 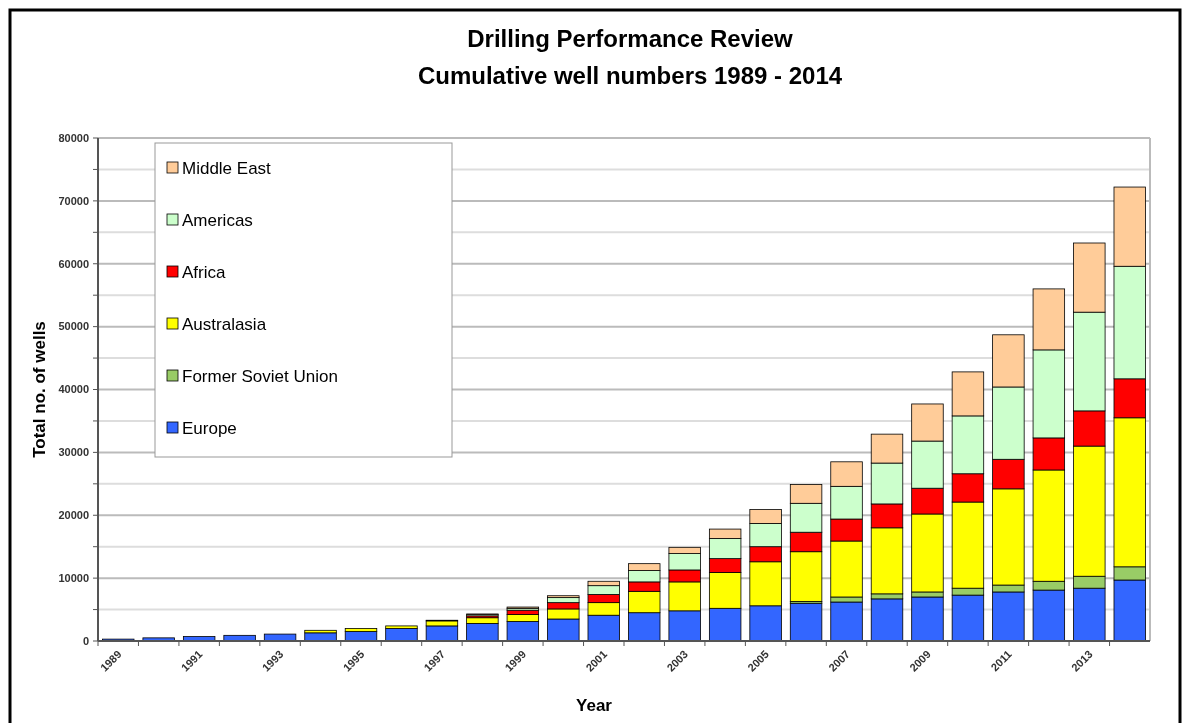 What do you see at coordinates (224, 324) in the screenshot?
I see `legend-label: Australasia` at bounding box center [224, 324].